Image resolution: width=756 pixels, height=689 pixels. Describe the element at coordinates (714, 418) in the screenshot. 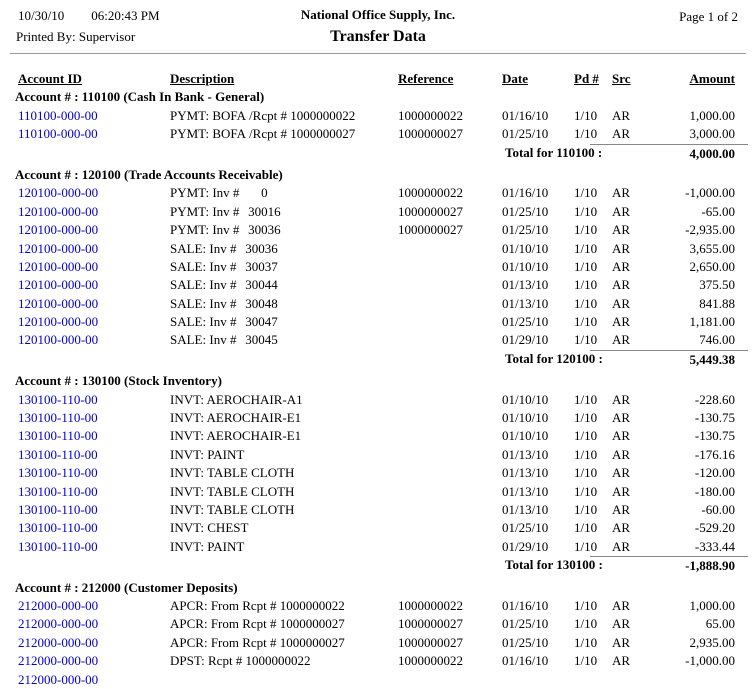

I see `amount-cell: -130.75` at that location.